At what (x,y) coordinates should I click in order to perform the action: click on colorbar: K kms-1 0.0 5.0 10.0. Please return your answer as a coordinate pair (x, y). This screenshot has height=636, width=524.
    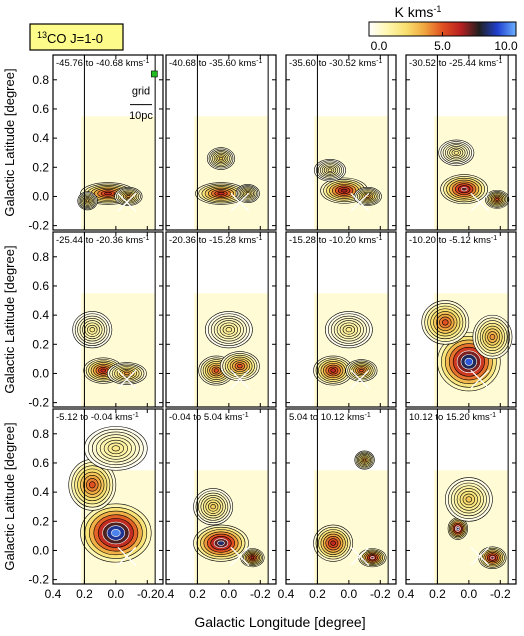
    Looking at the image, I should click on (443, 28).